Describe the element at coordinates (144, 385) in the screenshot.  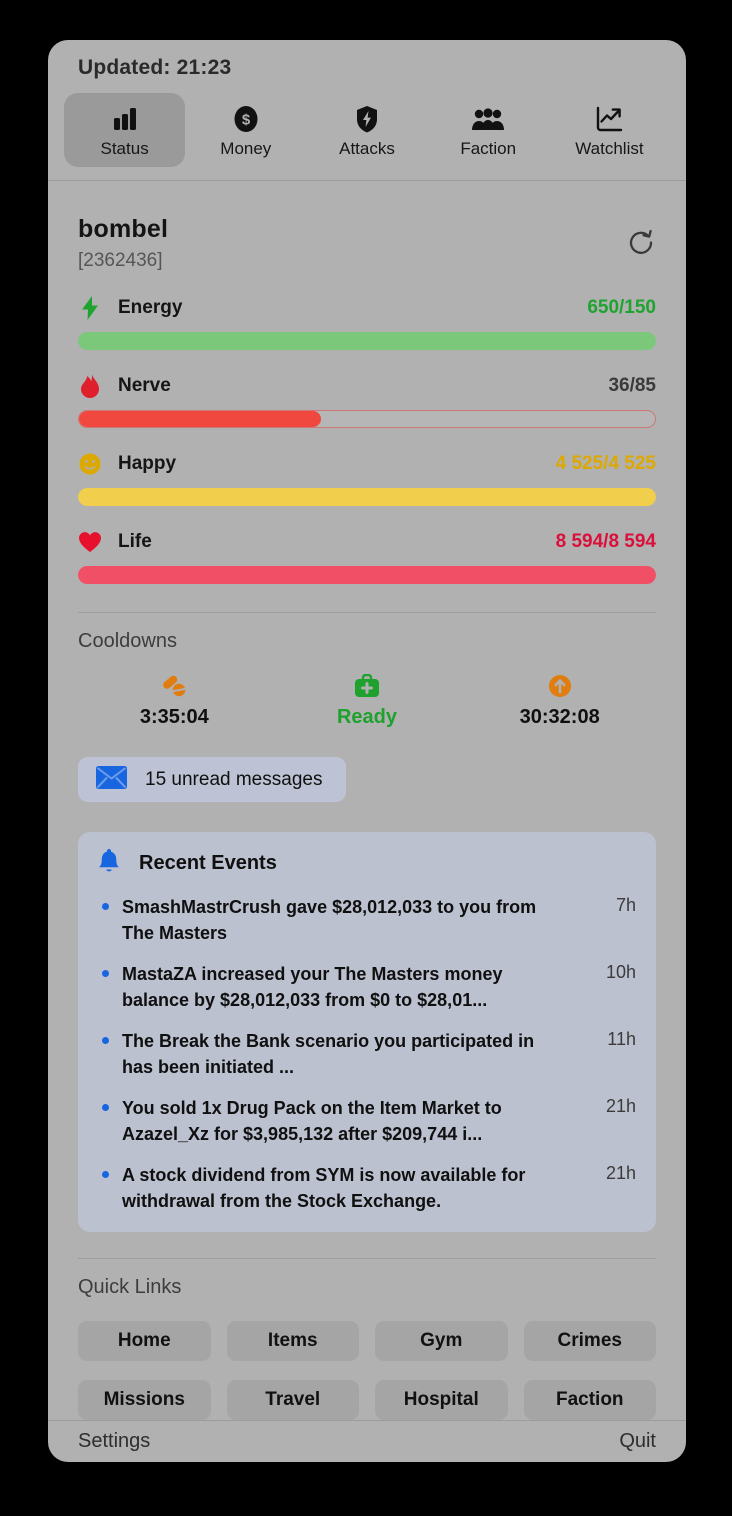
I see `vital-nerve-label: Nerve` at that location.